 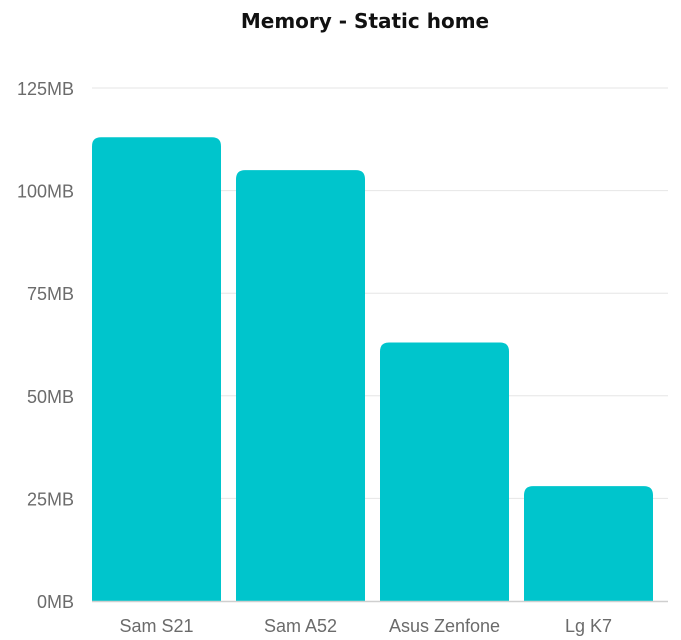 I want to click on x-tick-label: Asus Zenfone, so click(x=444, y=626).